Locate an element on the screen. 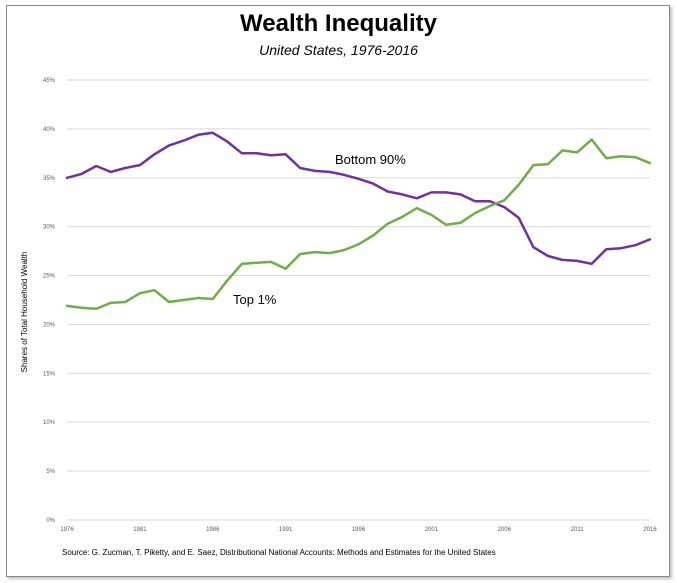  y-tick-label: 10% is located at coordinates (49, 423).